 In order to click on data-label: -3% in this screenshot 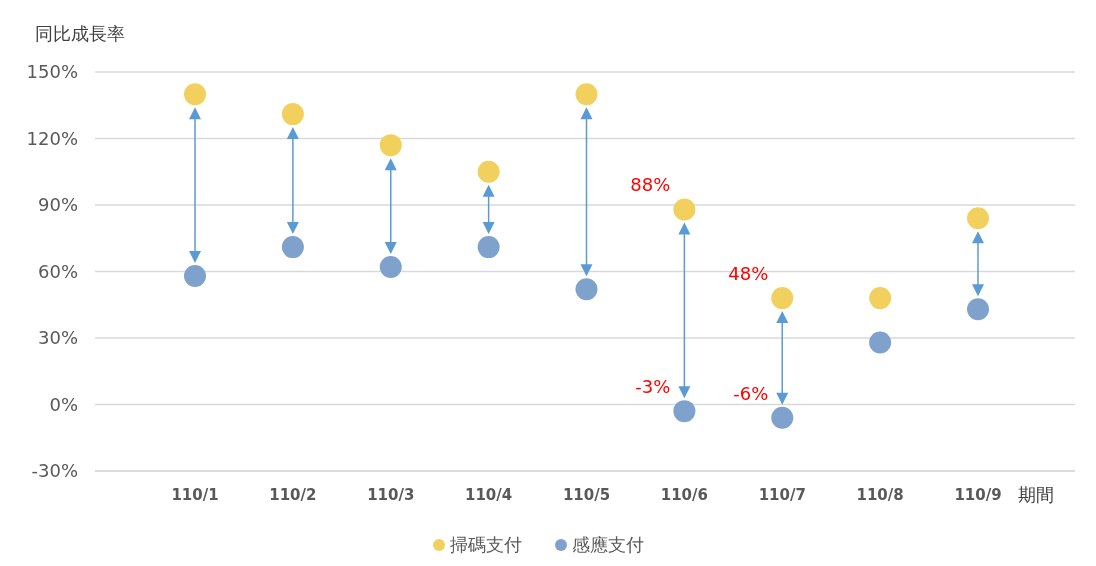, I will do `click(653, 387)`.